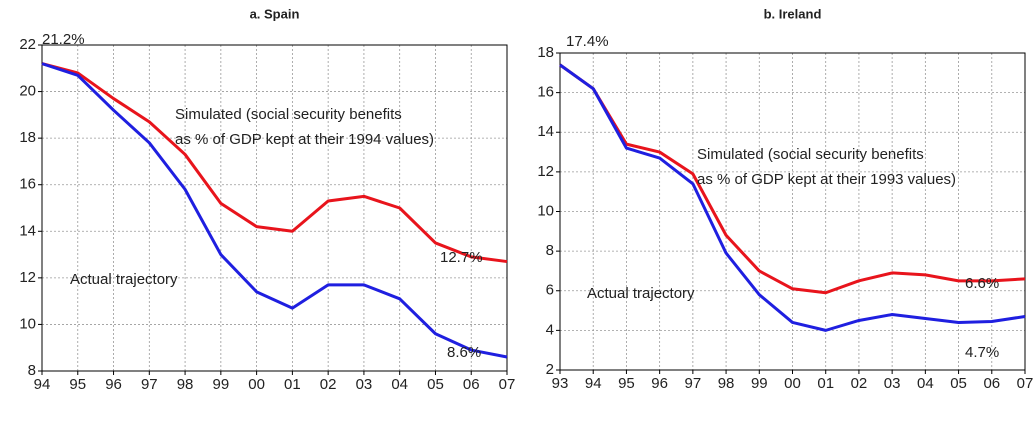 This screenshot has width=1035, height=428. What do you see at coordinates (461, 257) in the screenshot?
I see `annotation: 12.7%` at bounding box center [461, 257].